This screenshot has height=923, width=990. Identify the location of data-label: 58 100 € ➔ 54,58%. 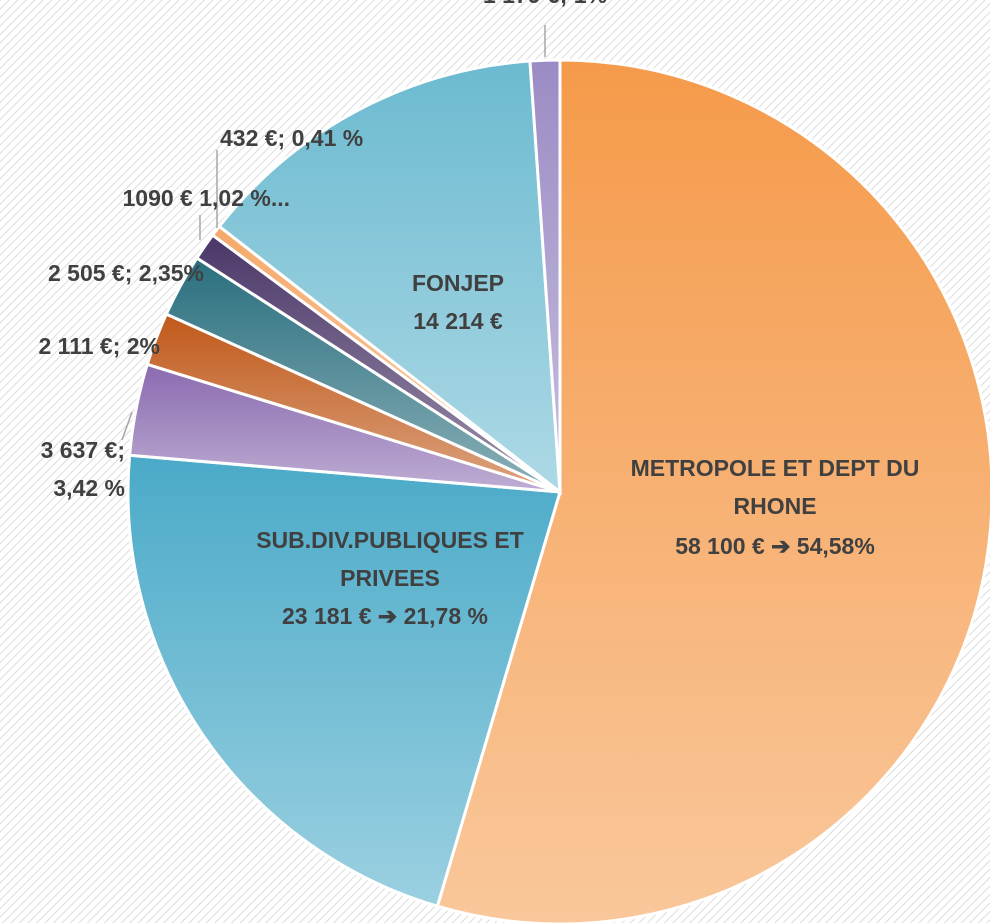
(775, 546).